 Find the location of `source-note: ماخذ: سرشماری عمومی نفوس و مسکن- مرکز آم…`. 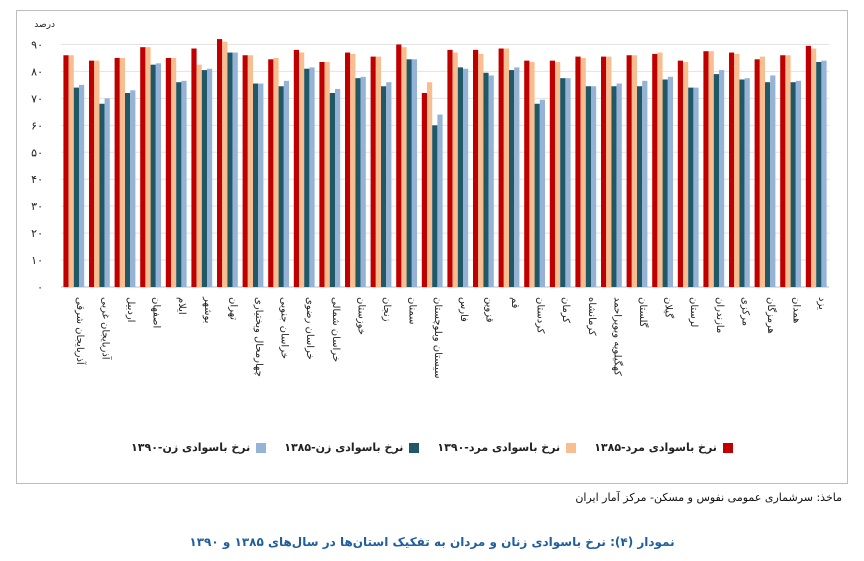

source-note: ماخذ: سرشماری عمومی نفوس و مسکن- مرکز آم… is located at coordinates (708, 497).